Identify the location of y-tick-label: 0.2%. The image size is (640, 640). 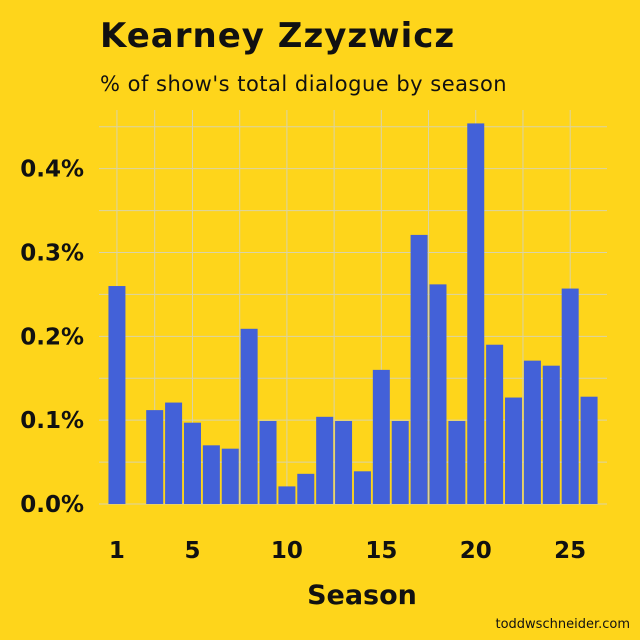
(52, 337).